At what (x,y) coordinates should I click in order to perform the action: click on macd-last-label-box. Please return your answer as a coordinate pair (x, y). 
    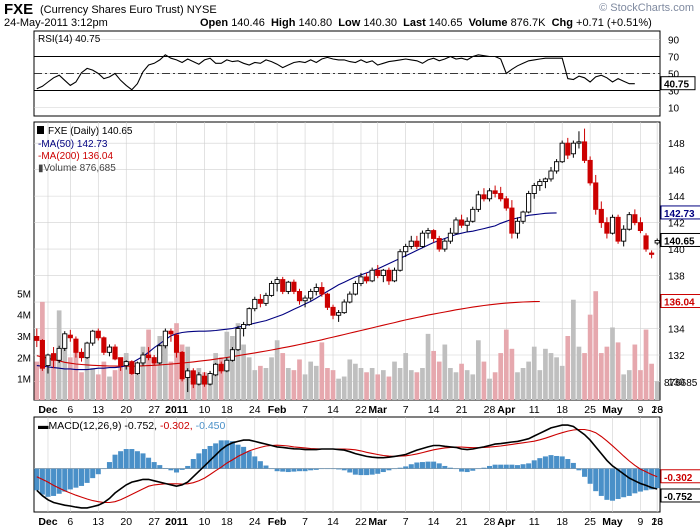
    Looking at the image, I should click on (680, 495).